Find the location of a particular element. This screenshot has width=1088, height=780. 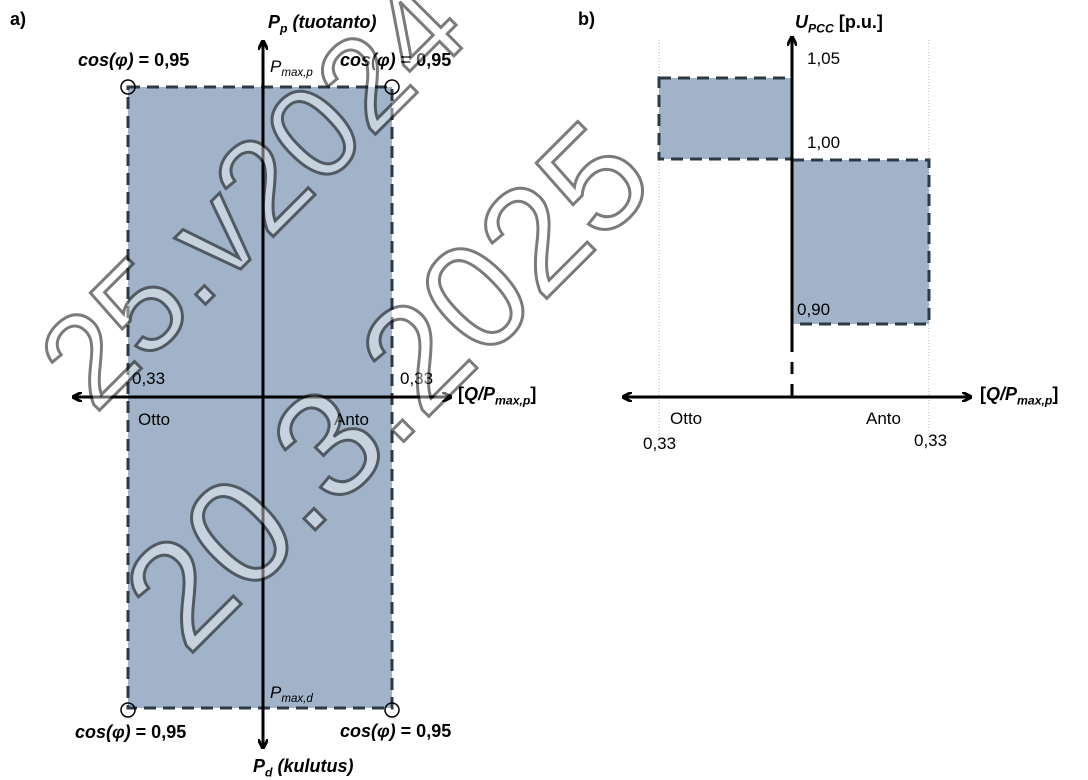

panel-a-anto-label: Anto is located at coordinates (351, 419).